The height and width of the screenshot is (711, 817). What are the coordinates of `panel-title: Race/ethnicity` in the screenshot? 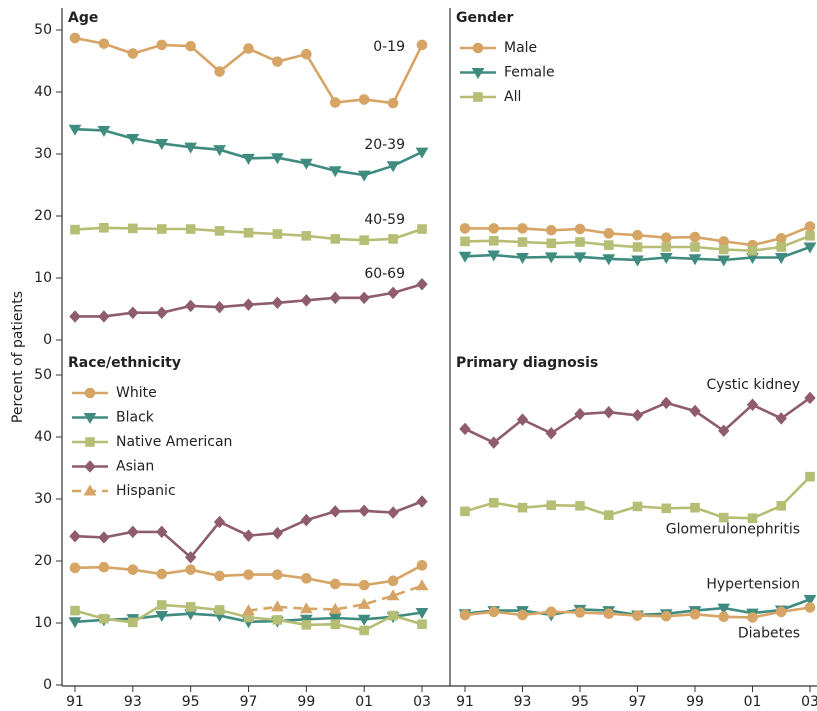 It's located at (124, 363).